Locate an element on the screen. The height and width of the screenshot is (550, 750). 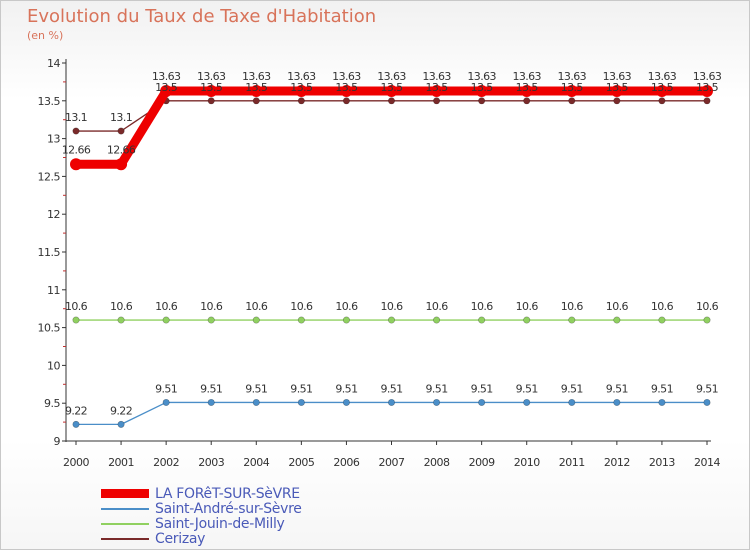
y-tick-label: 11 is located at coordinates (53, 290).